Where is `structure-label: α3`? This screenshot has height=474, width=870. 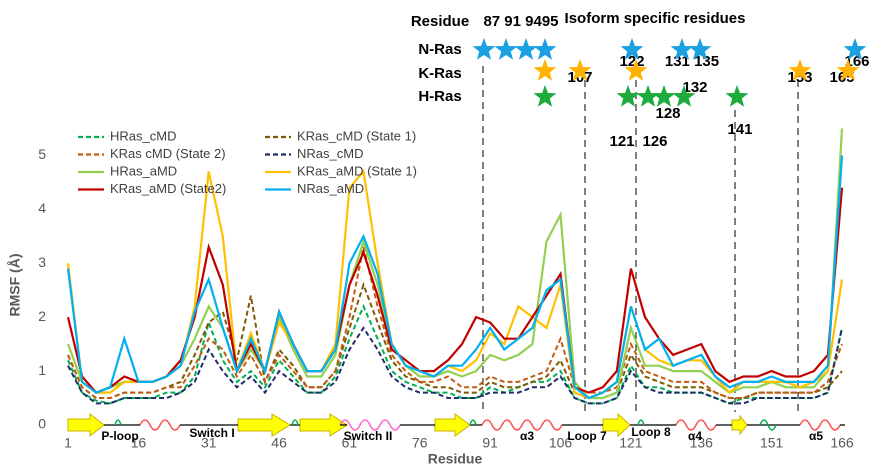 structure-label: α3 is located at coordinates (527, 436).